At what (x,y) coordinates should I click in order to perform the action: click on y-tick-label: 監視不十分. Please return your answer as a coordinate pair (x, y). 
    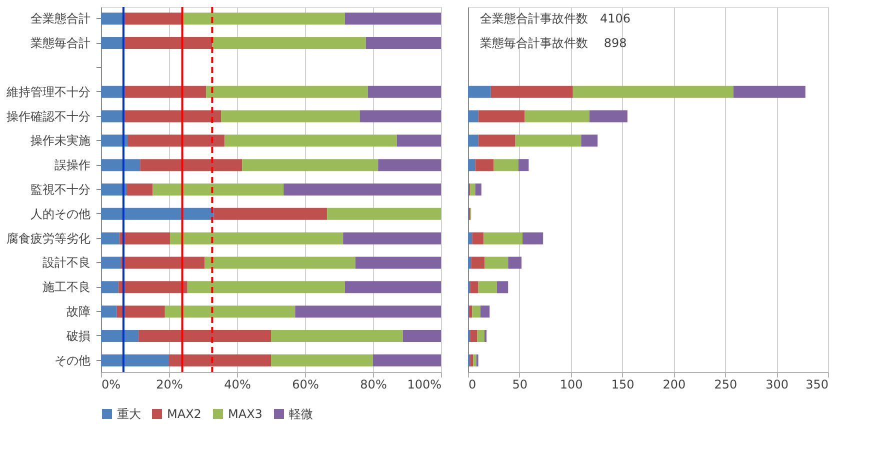
    Looking at the image, I should click on (60, 189).